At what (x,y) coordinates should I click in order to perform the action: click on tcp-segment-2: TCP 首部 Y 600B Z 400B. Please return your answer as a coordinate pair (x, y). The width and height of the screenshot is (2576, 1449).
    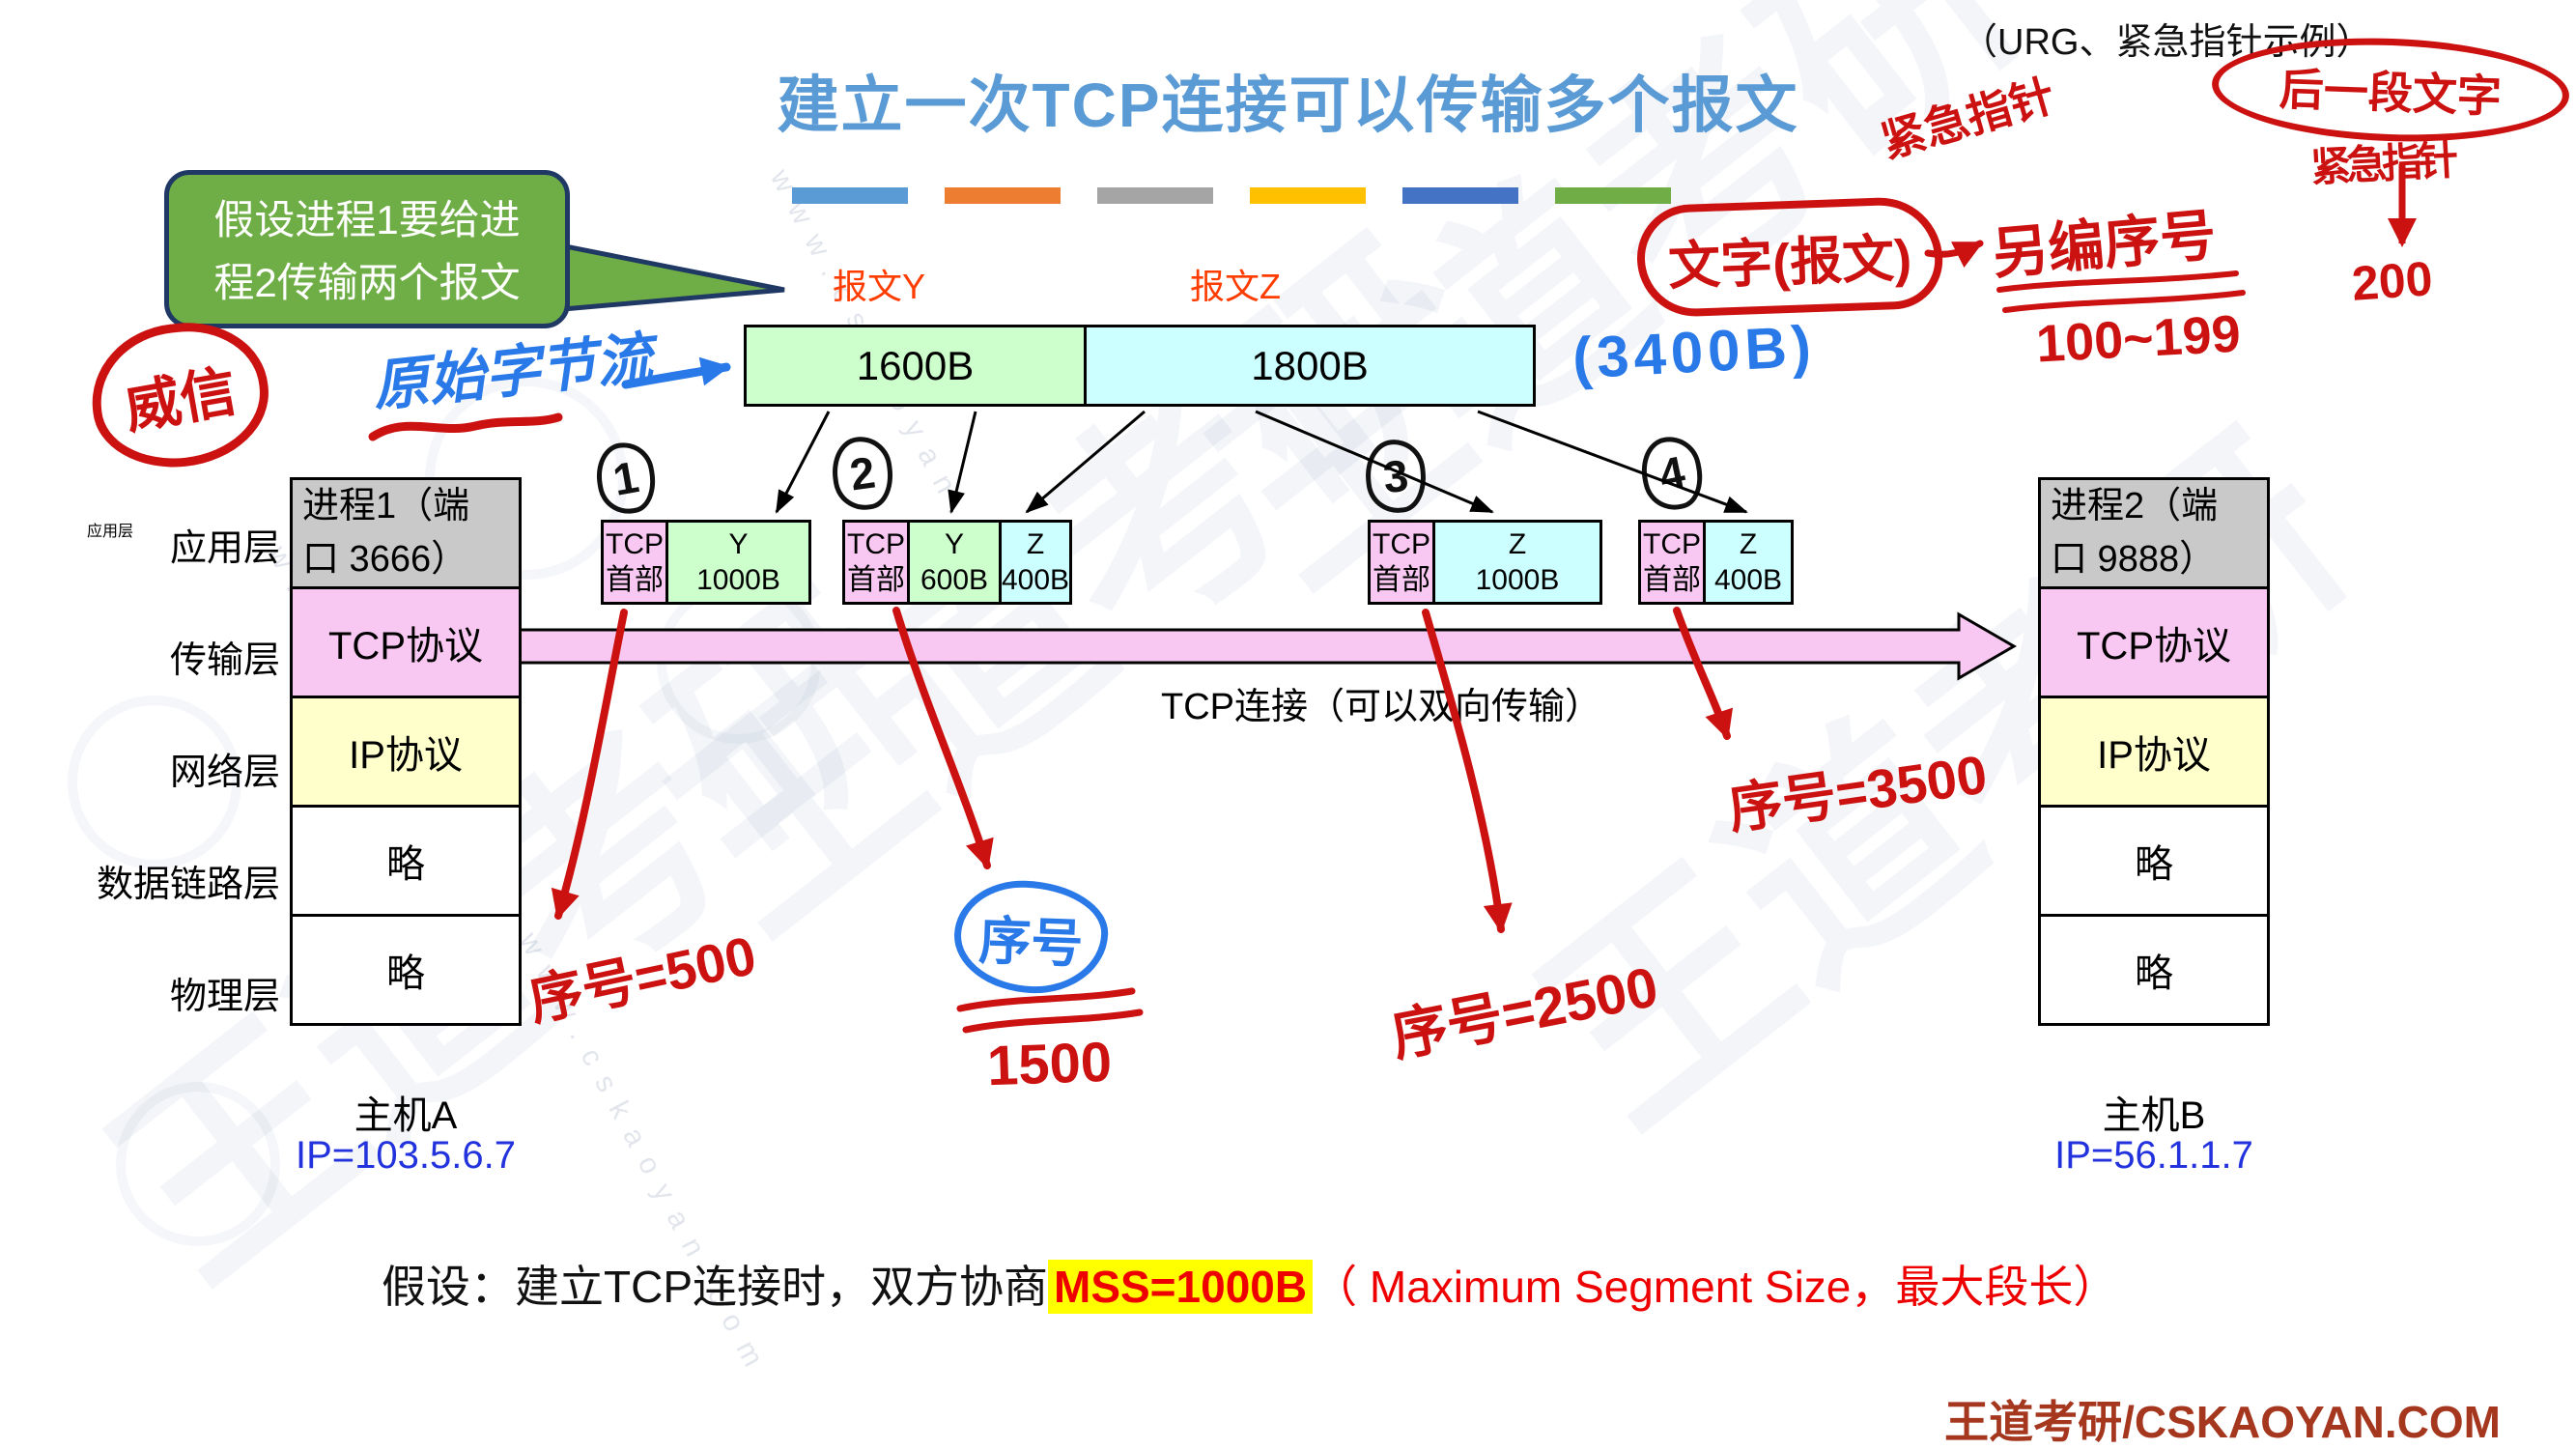
    Looking at the image, I should click on (957, 562).